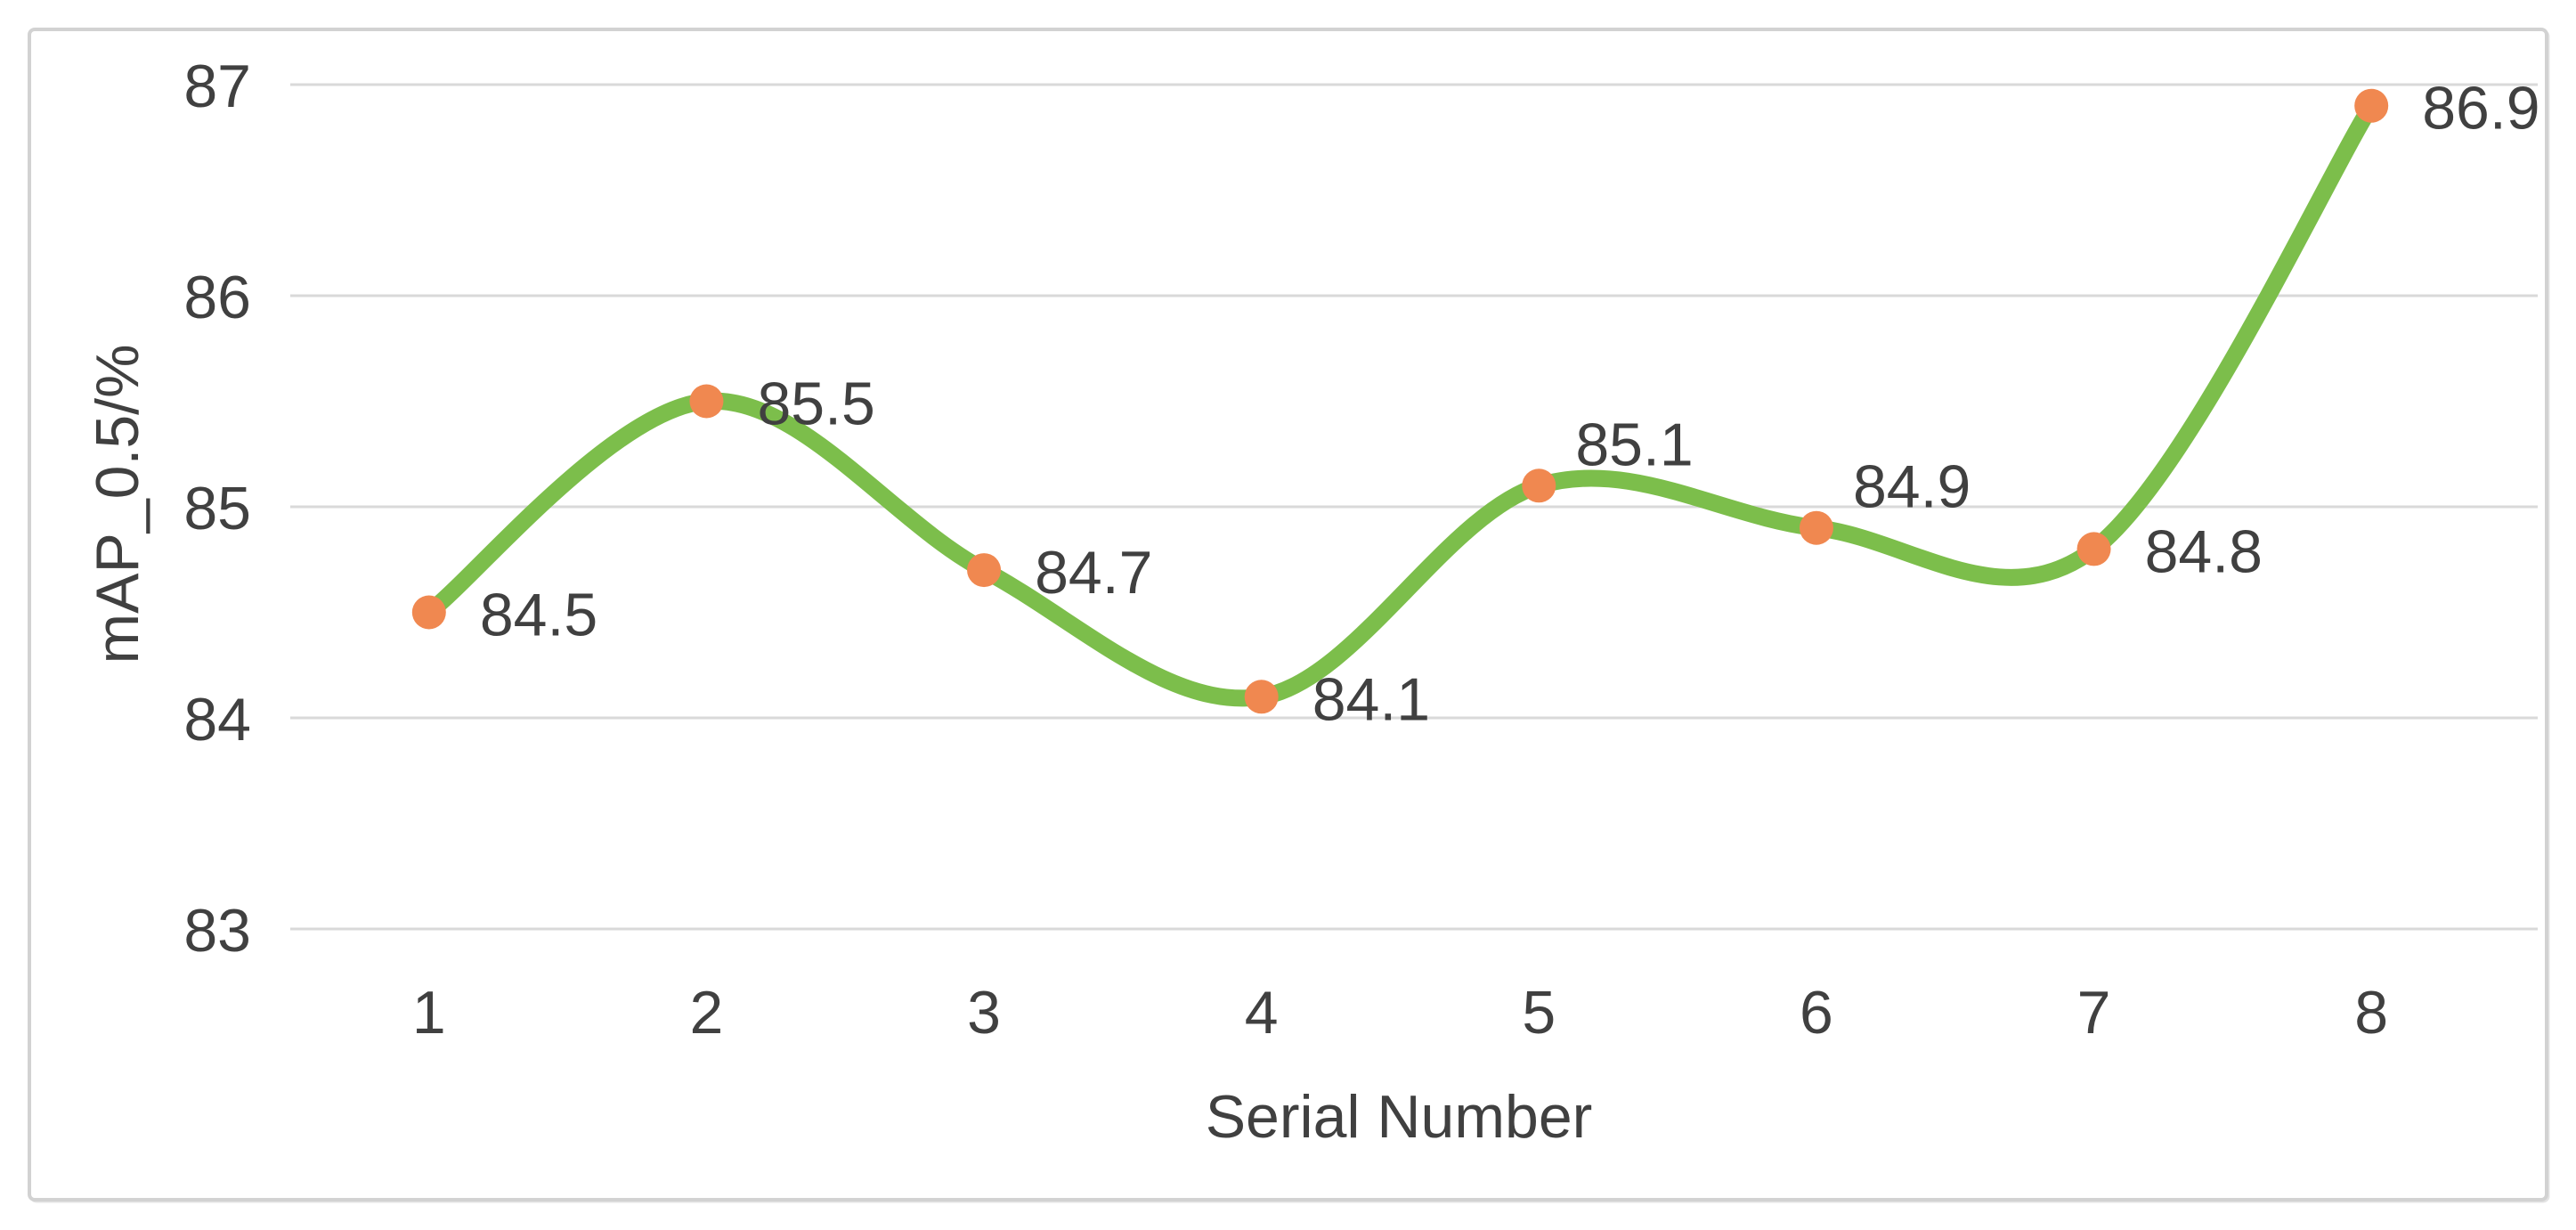 This screenshot has width=2576, height=1230. What do you see at coordinates (1912, 487) in the screenshot?
I see `data-label: 84.9` at bounding box center [1912, 487].